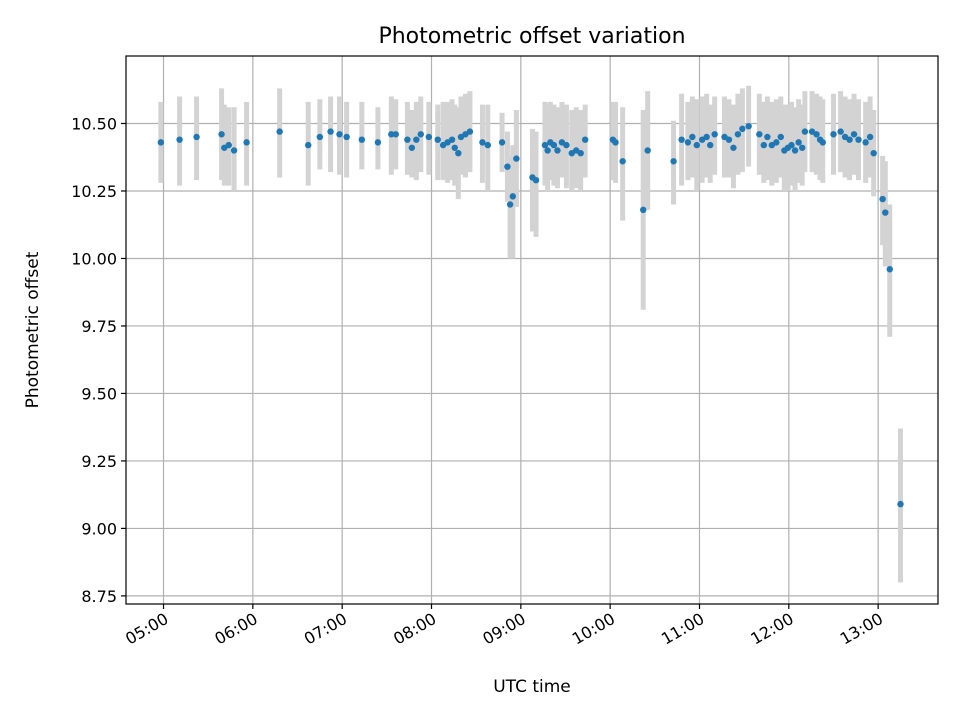  What do you see at coordinates (532, 687) in the screenshot?
I see `x-axis-label: UTC time` at bounding box center [532, 687].